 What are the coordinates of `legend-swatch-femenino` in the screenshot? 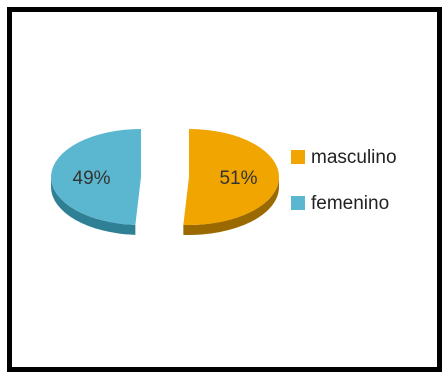 It's located at (298, 203).